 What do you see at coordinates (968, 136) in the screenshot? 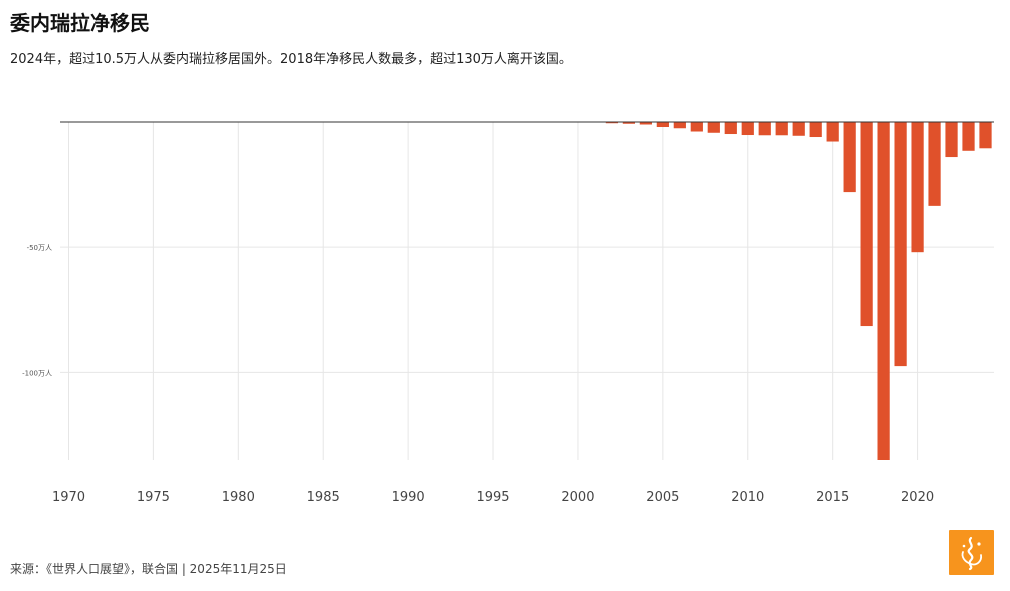
I see `bar-2023` at bounding box center [968, 136].